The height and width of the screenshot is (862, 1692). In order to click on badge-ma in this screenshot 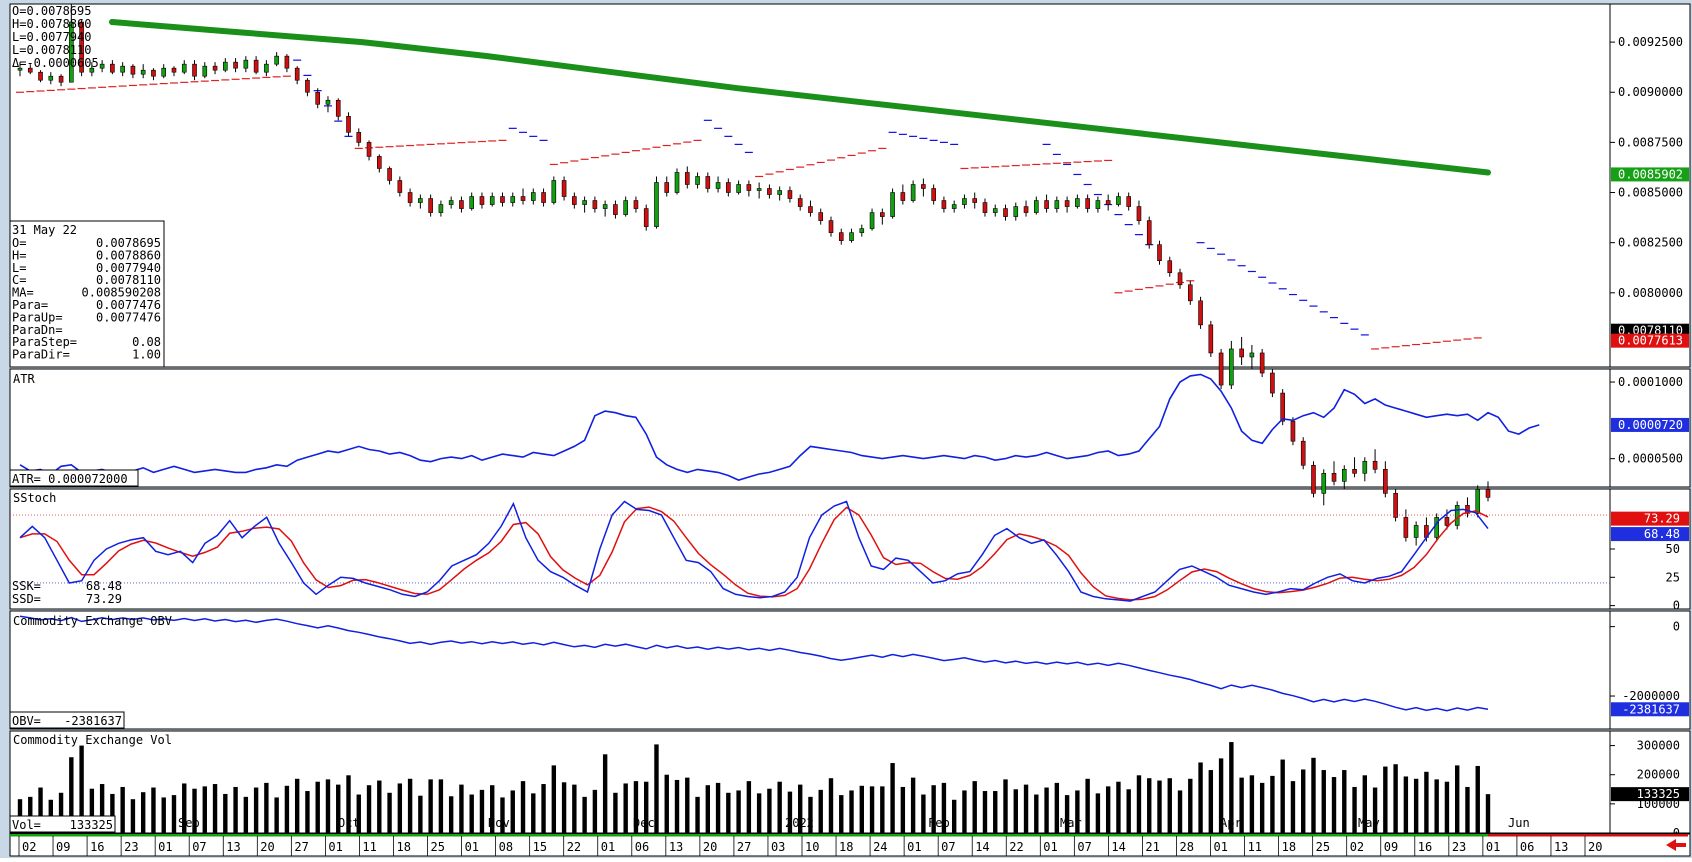, I will do `click(1650, 174)`.